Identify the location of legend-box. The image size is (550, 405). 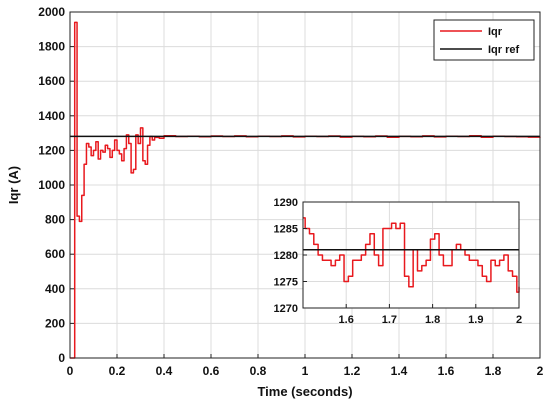
(484, 40).